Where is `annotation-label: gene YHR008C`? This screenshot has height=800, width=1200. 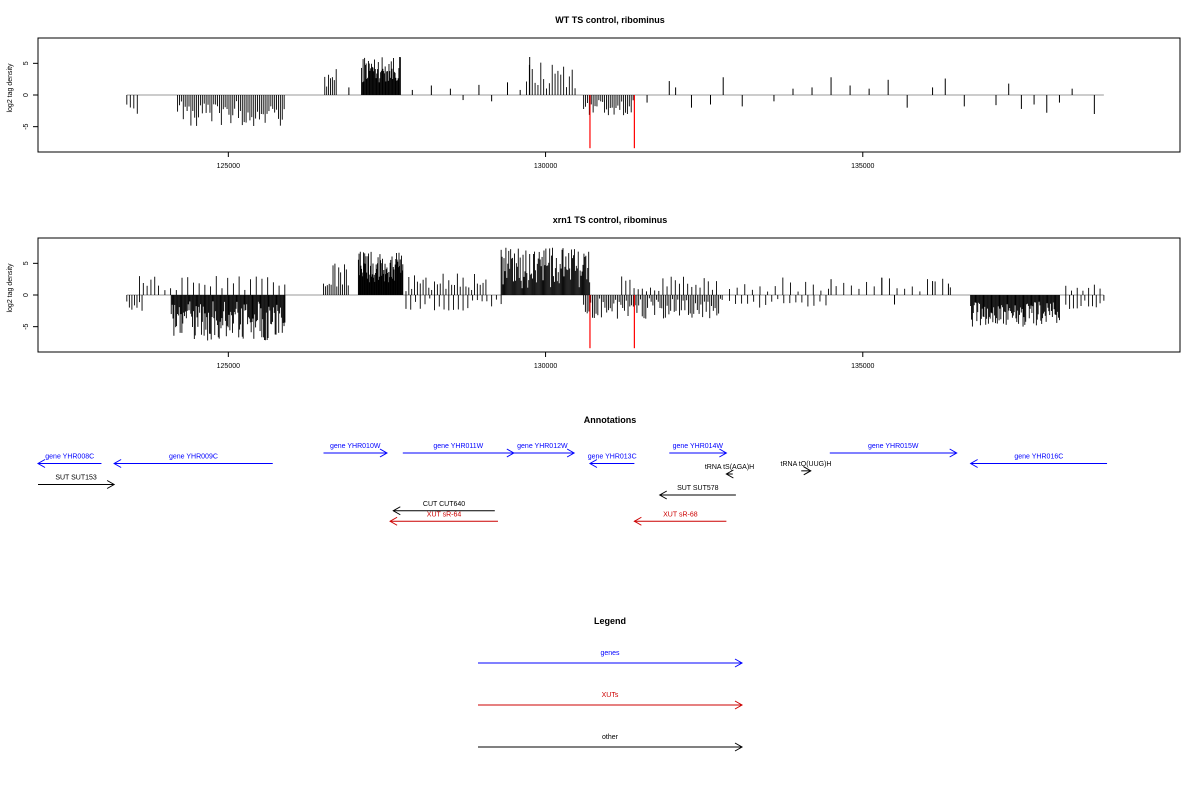
annotation-label: gene YHR008C is located at coordinates (69, 457).